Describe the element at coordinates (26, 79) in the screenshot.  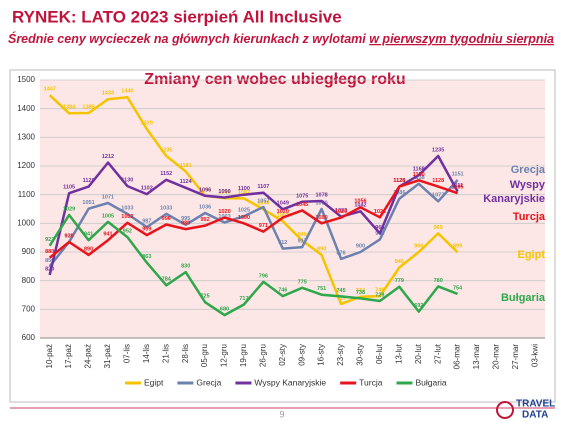
I see `y-tick-label: 1500` at that location.